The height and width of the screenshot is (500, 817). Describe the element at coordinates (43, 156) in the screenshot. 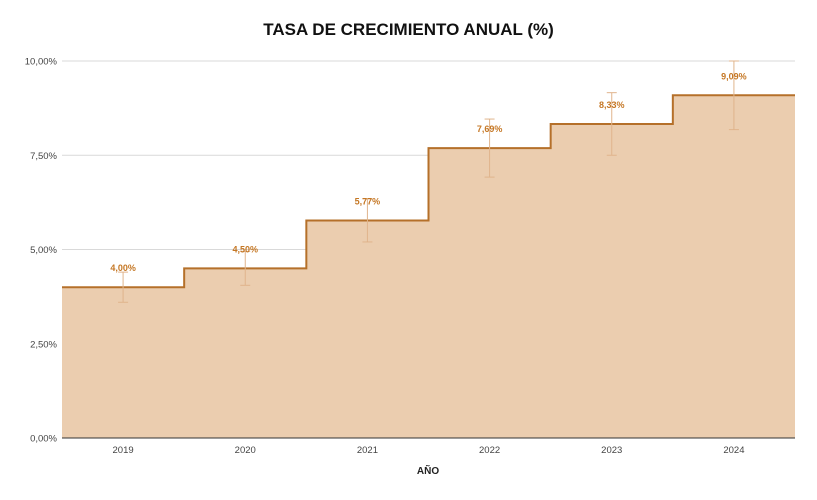

I see `y-tick-label: 7,50%` at that location.